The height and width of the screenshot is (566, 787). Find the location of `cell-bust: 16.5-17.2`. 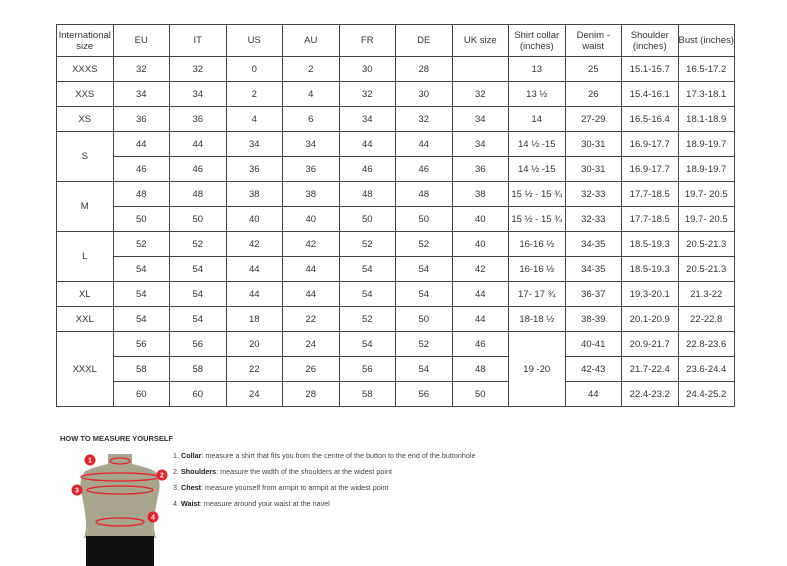

cell-bust: 16.5-17.2 is located at coordinates (706, 69).